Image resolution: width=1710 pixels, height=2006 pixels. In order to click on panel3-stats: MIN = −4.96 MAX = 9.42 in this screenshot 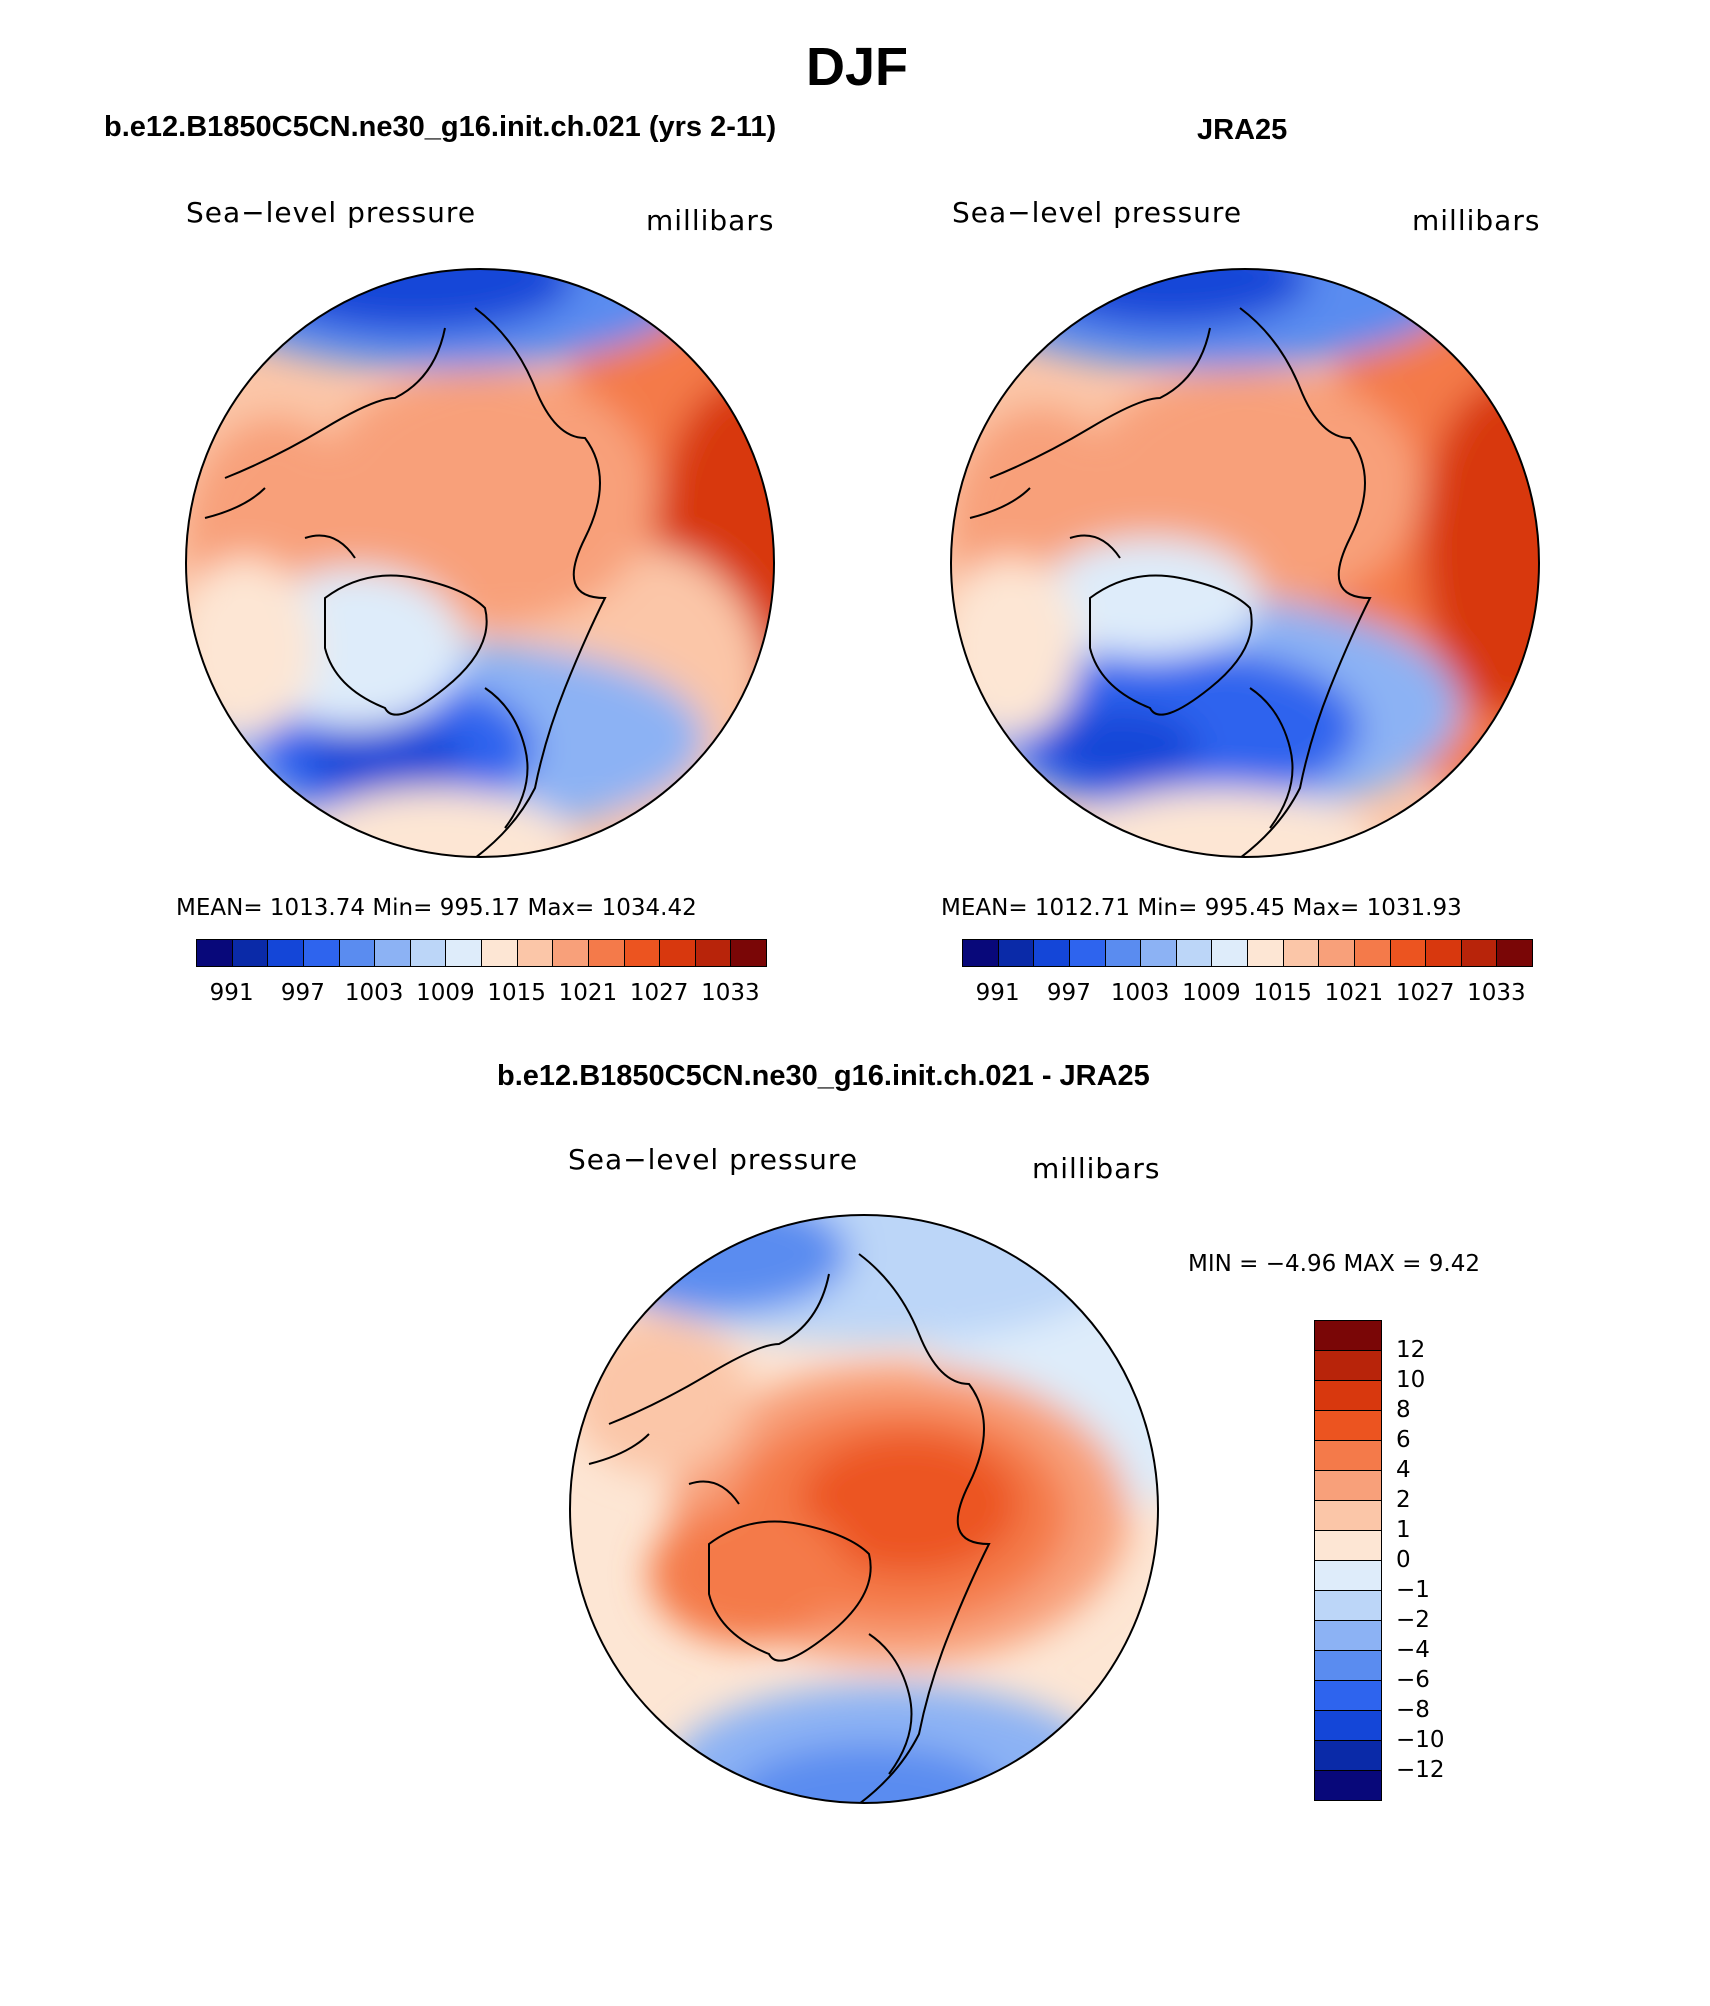, I will do `click(1334, 1264)`.